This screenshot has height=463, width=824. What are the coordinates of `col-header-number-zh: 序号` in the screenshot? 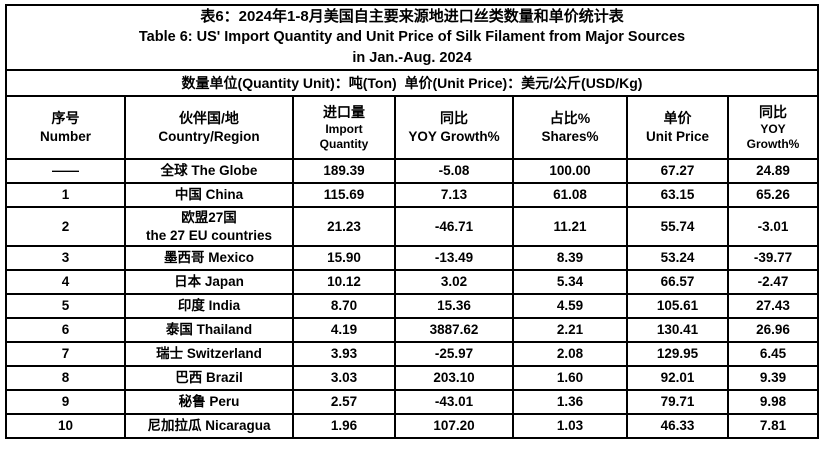 It's located at (65, 118).